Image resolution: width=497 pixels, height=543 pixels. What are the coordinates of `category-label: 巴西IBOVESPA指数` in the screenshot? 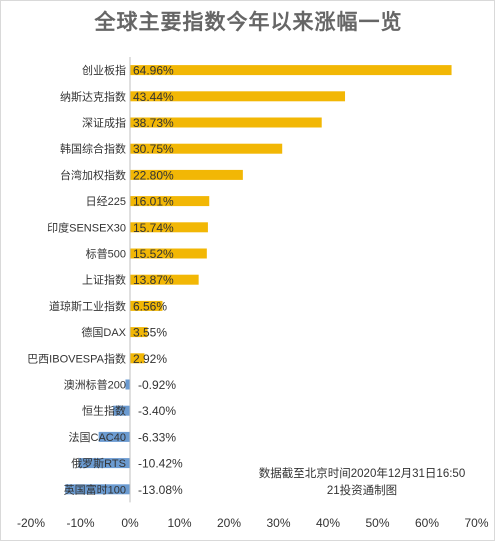 It's located at (76, 358).